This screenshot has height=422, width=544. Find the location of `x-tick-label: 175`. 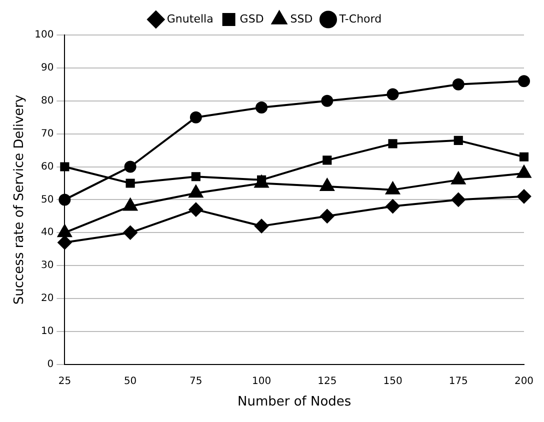

x-tick-label: 175 is located at coordinates (458, 381).